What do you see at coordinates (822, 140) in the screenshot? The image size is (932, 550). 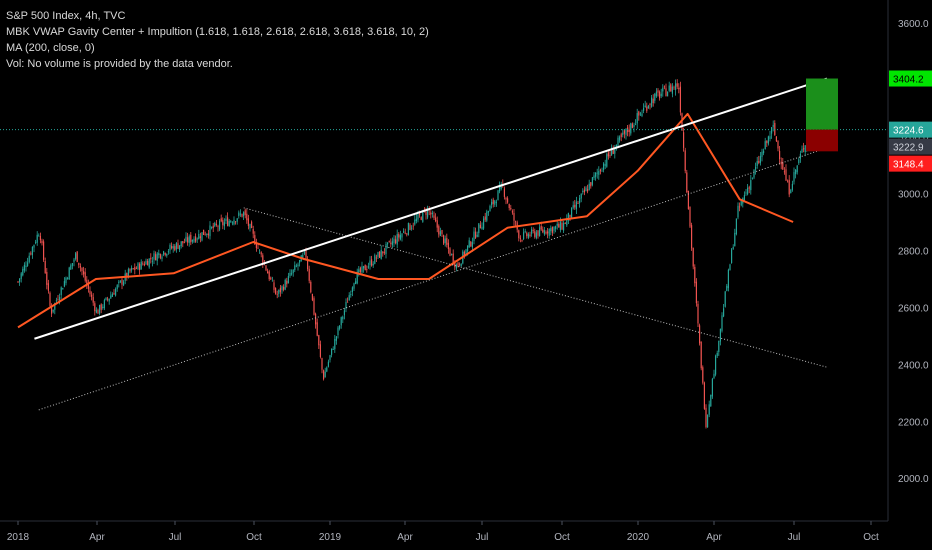 I see `stop-zone` at bounding box center [822, 140].